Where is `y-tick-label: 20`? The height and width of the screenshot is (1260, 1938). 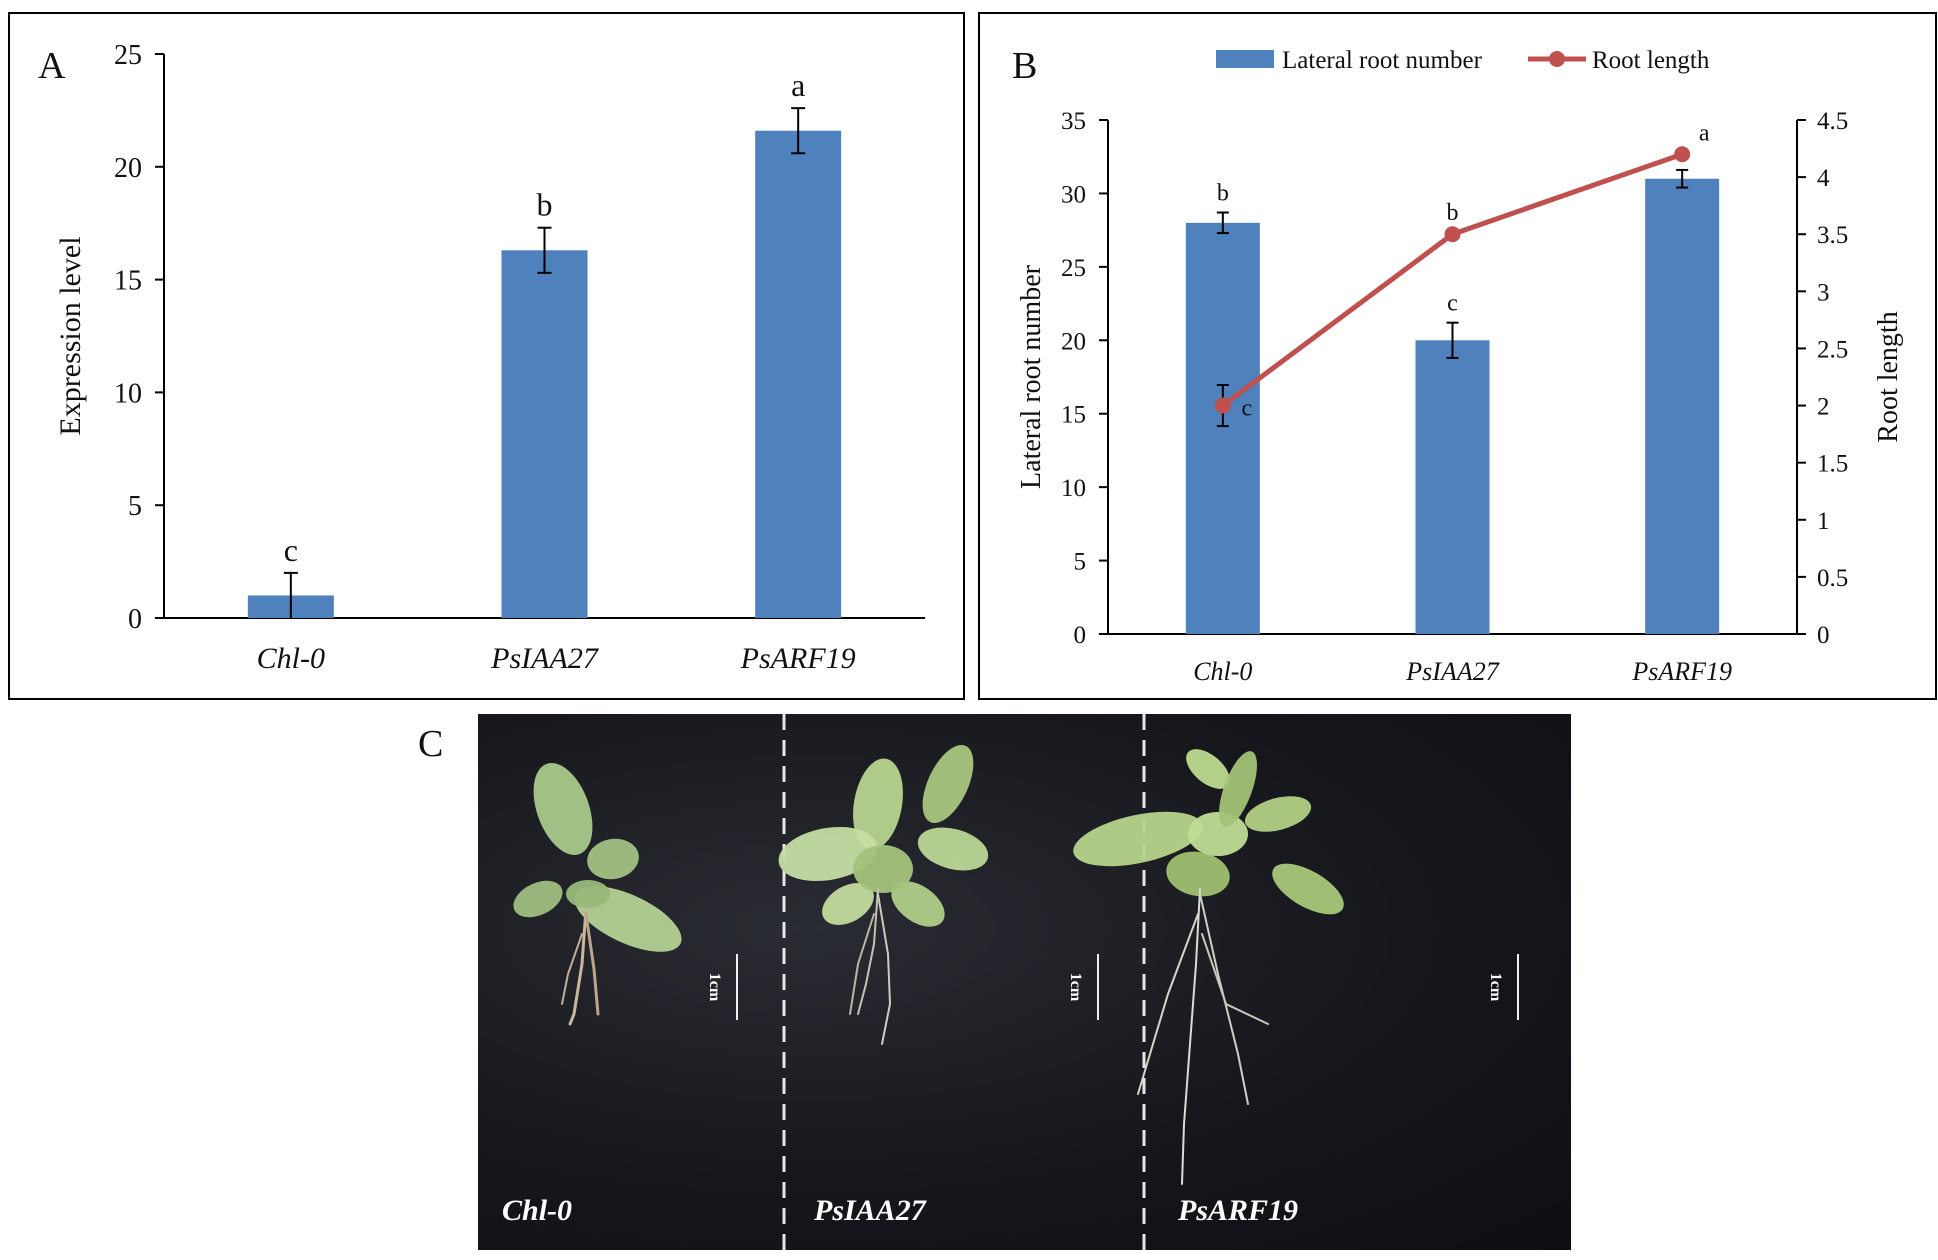 y-tick-label: 20 is located at coordinates (128, 168).